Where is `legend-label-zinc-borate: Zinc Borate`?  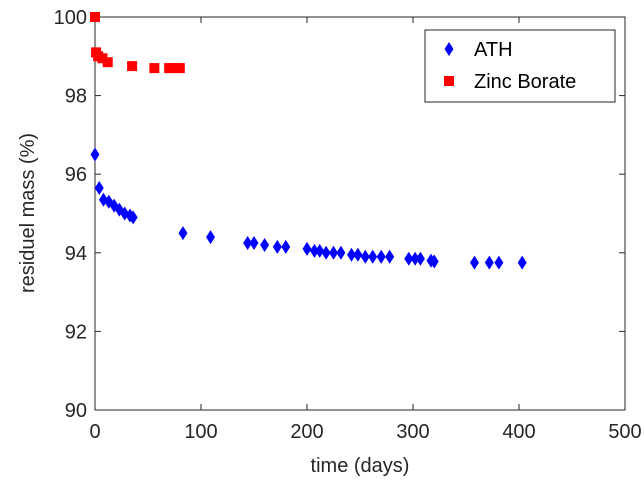
legend-label-zinc-borate: Zinc Borate is located at coordinates (525, 82).